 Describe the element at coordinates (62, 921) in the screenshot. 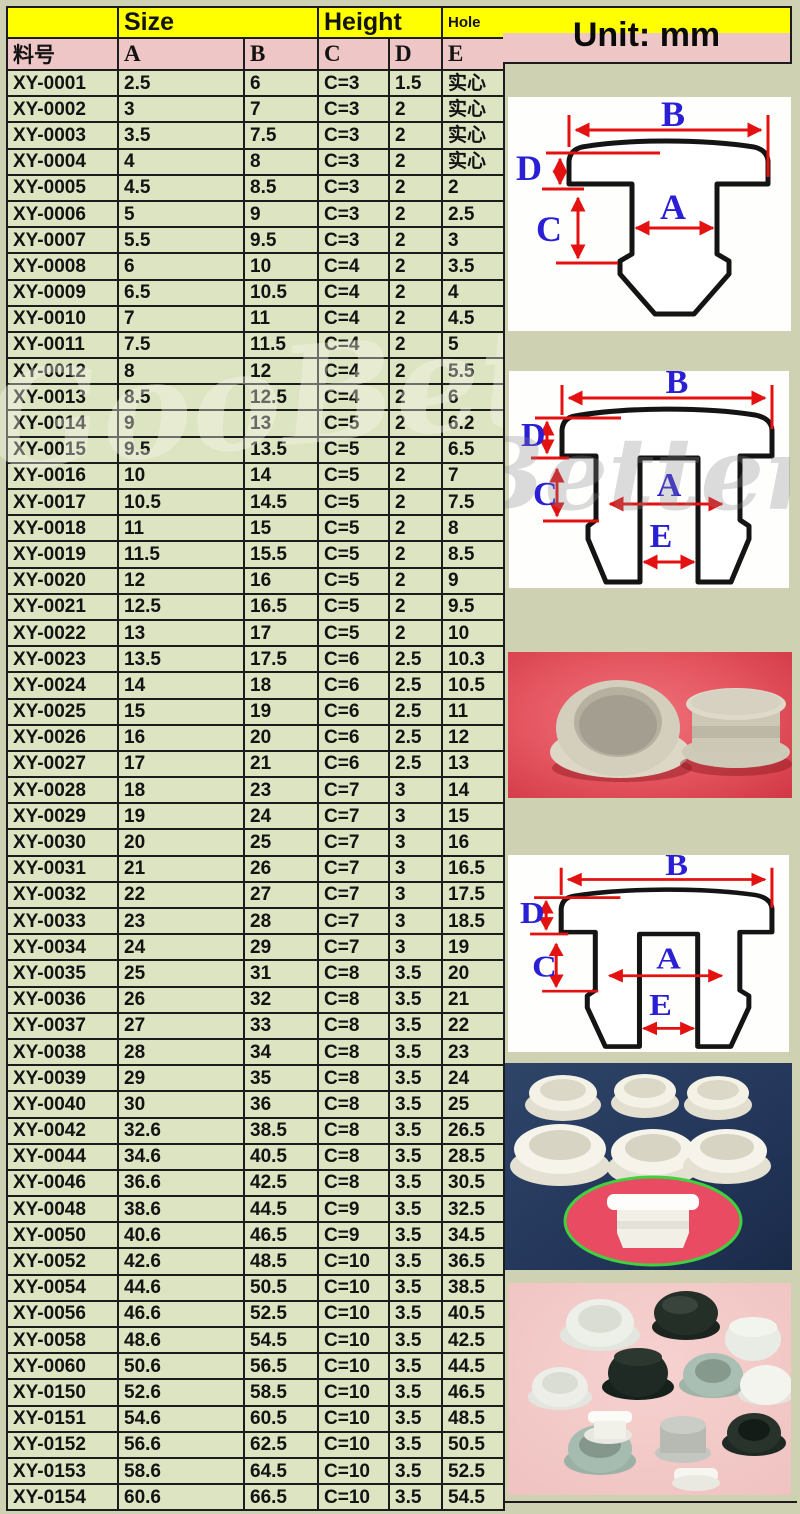

I see `part-number-cell: XY-0033` at that location.